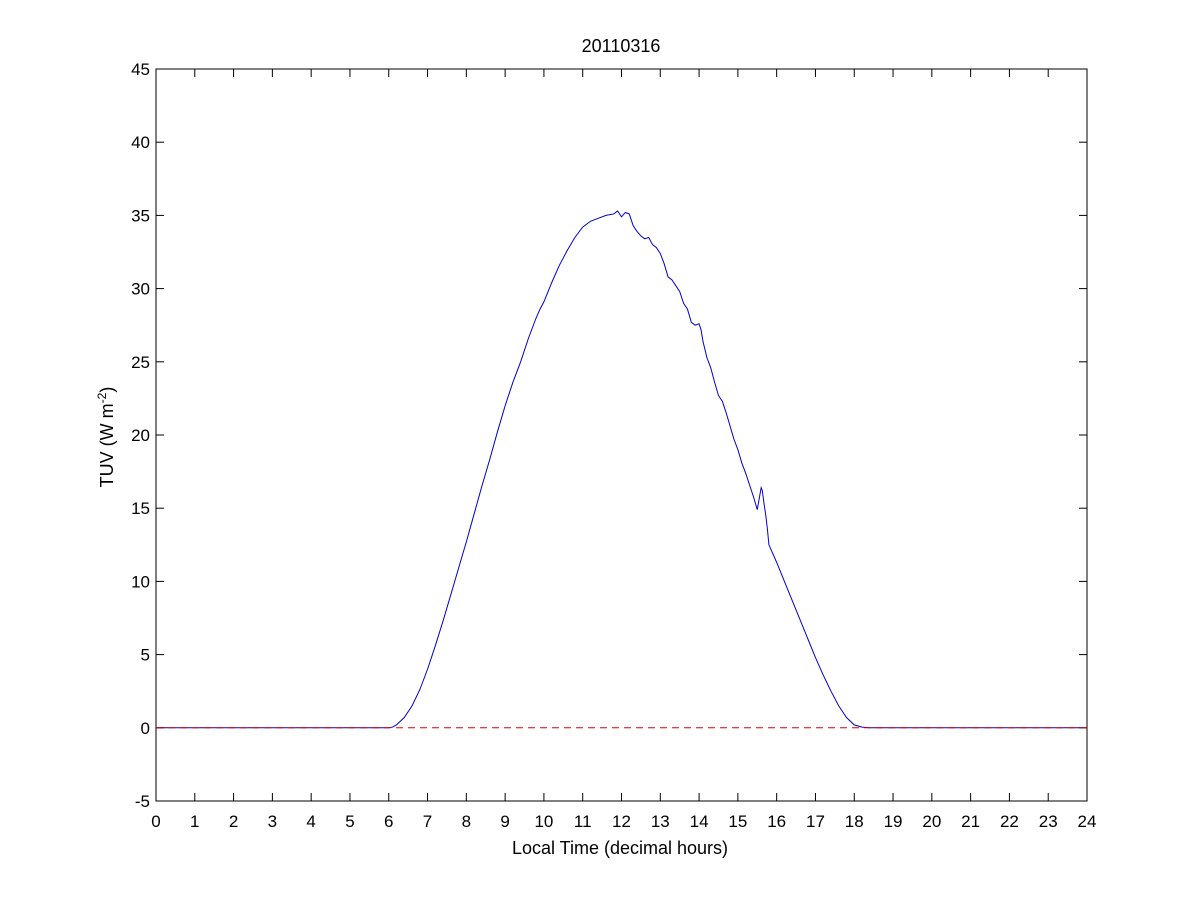 Image resolution: width=1201 pixels, height=900 pixels. What do you see at coordinates (310, 821) in the screenshot?
I see `x-tick-label: 4` at bounding box center [310, 821].